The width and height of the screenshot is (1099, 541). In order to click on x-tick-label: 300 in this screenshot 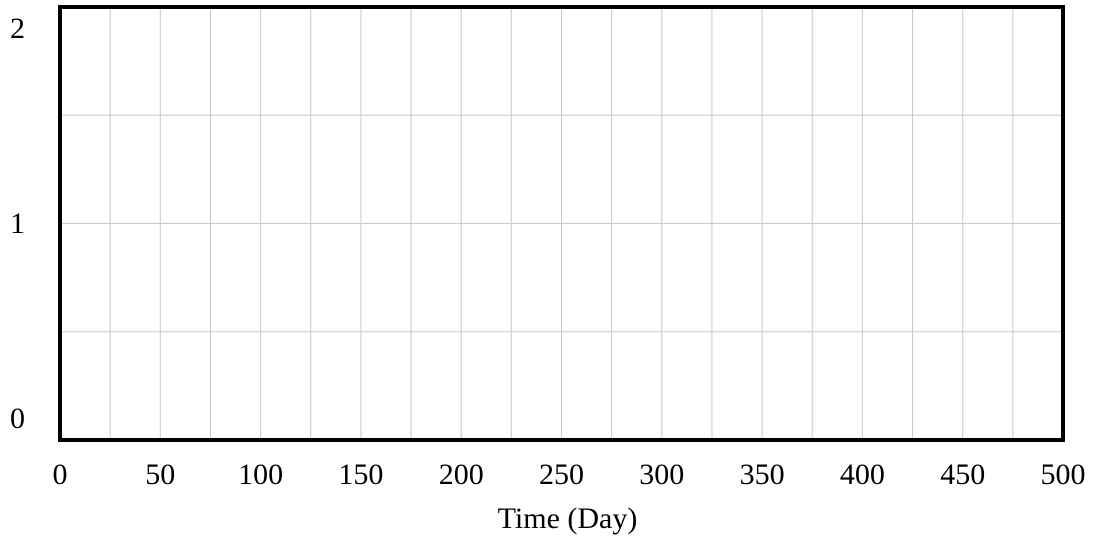, I will do `click(661, 474)`.